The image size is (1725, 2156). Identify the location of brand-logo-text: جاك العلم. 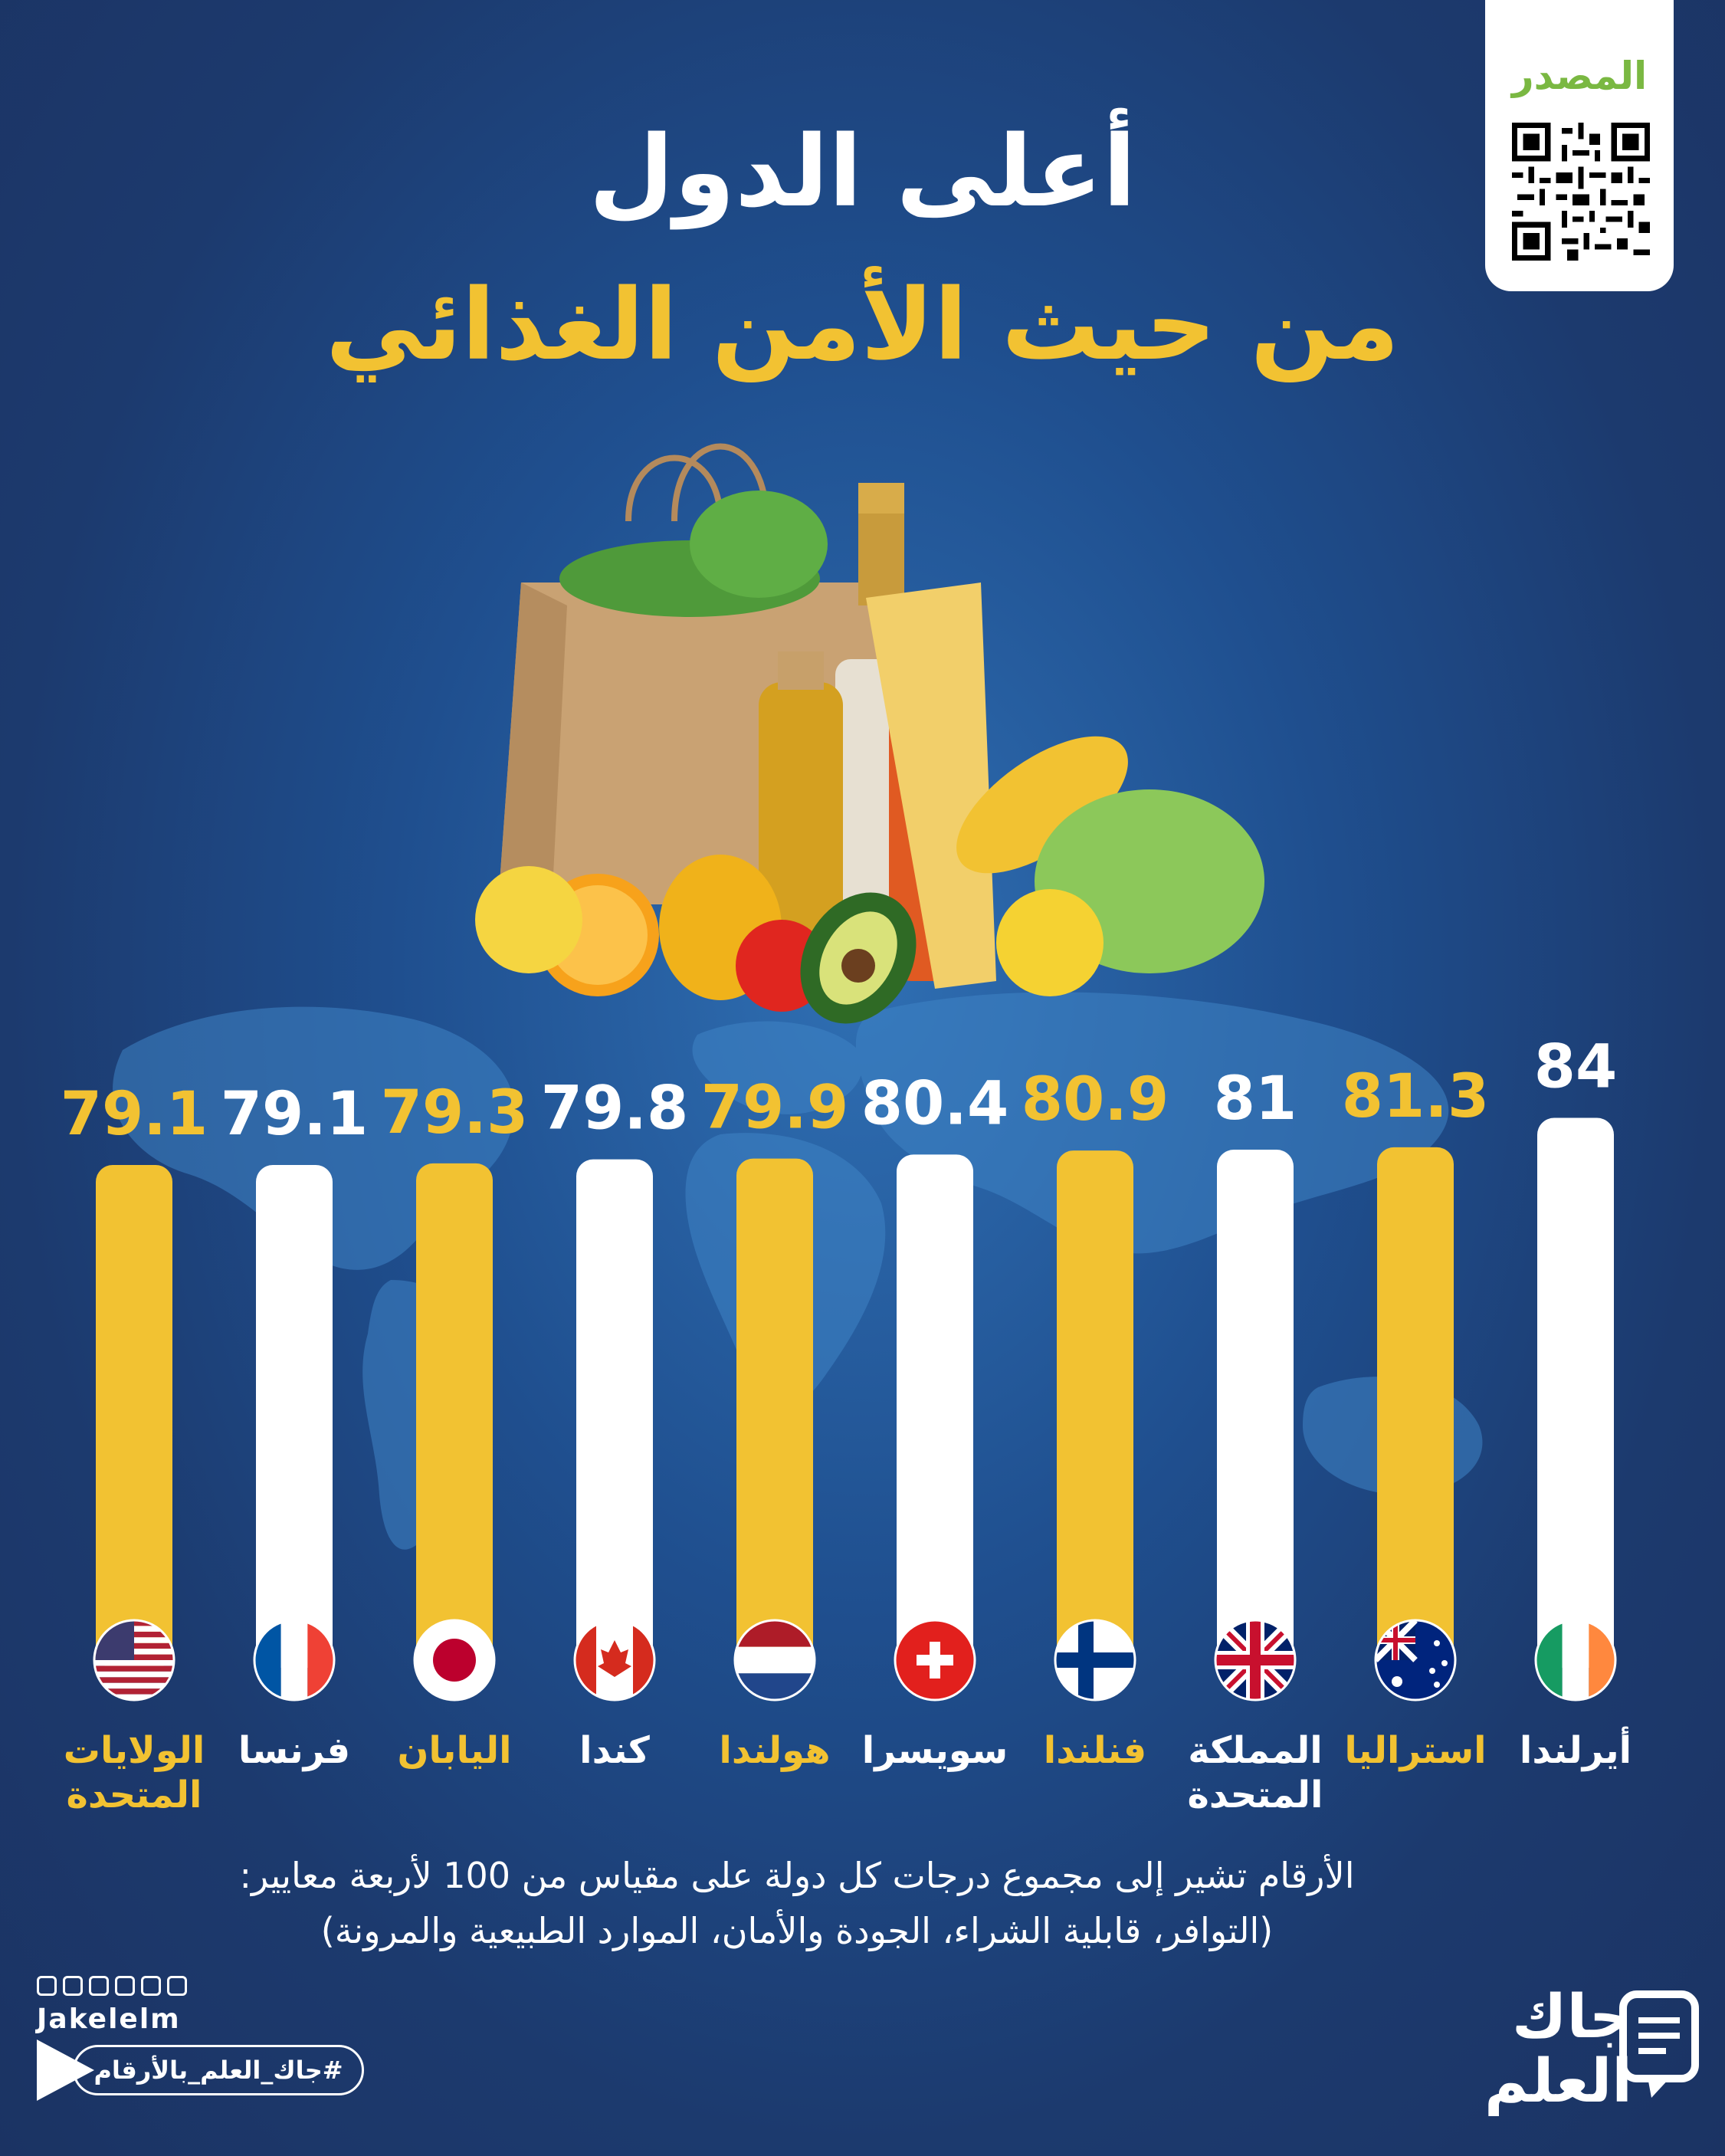
(1555, 2049).